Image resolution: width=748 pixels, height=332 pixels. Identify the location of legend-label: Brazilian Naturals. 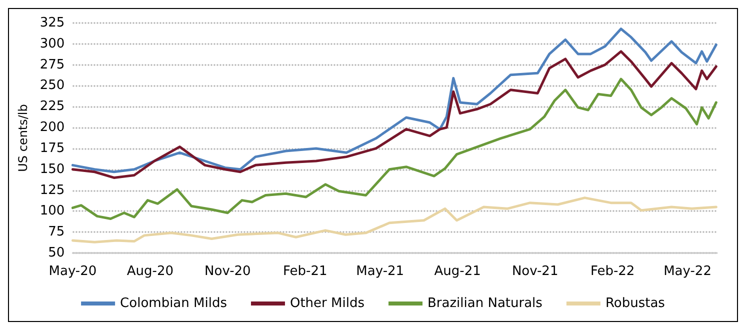
(485, 303).